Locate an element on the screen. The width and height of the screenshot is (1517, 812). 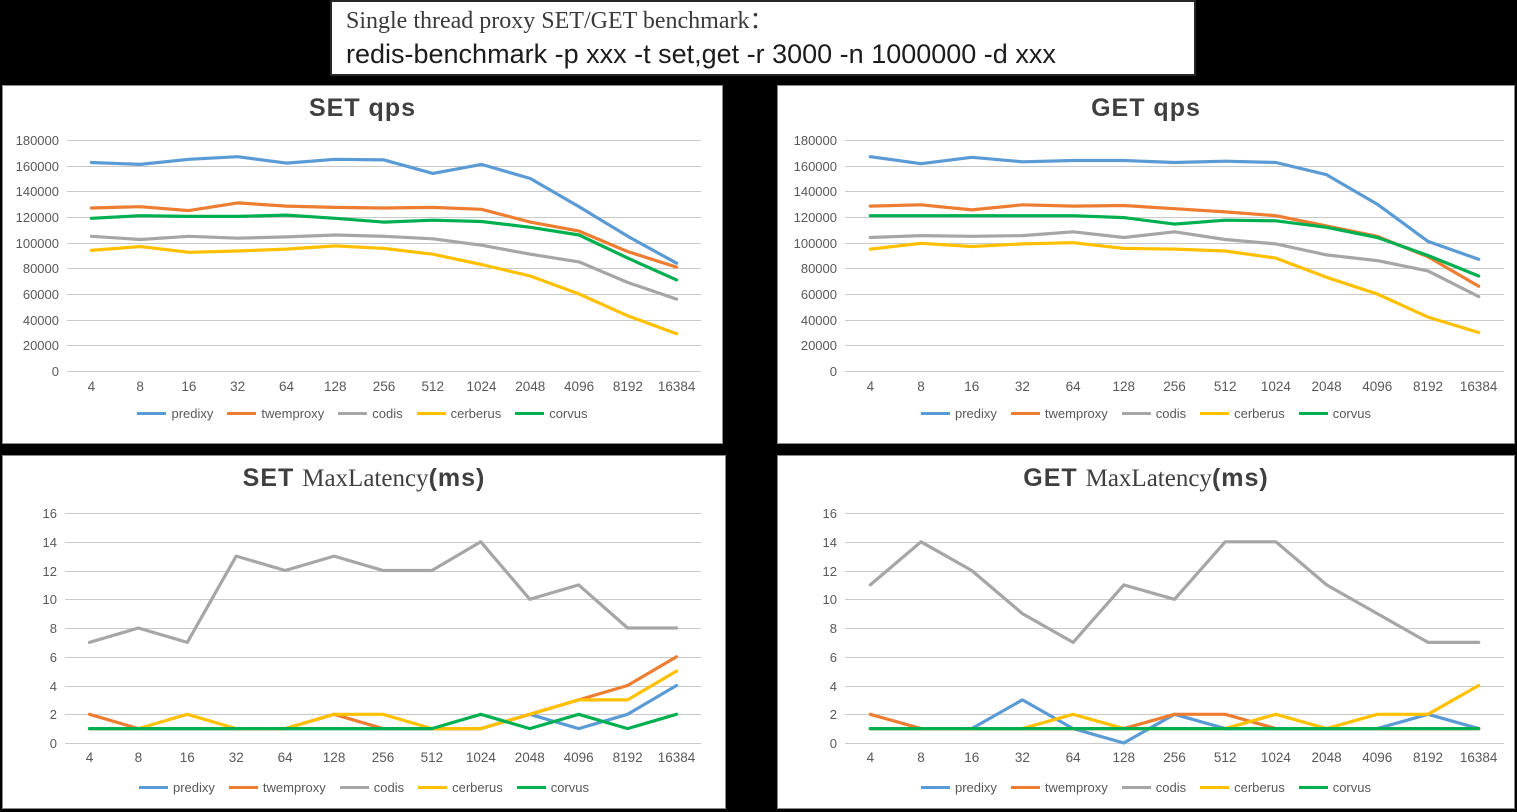
chart-title-part: GET qps is located at coordinates (1146, 108).